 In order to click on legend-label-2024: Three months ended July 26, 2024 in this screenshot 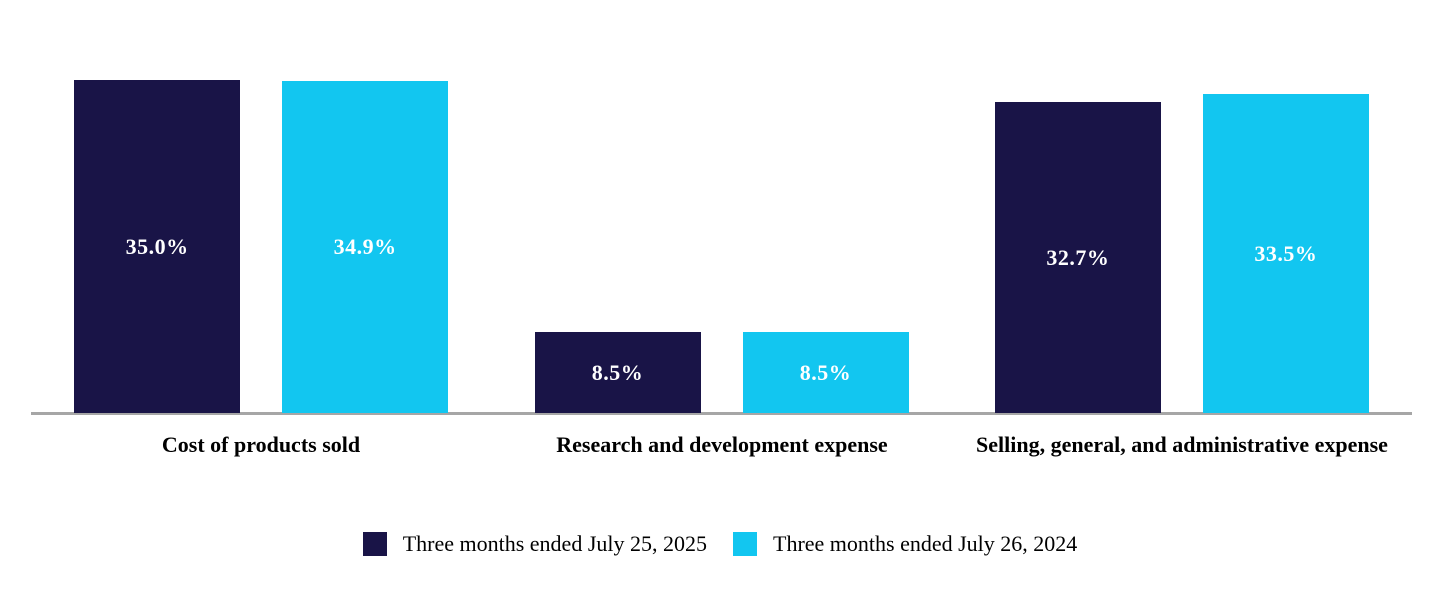, I will do `click(925, 543)`.